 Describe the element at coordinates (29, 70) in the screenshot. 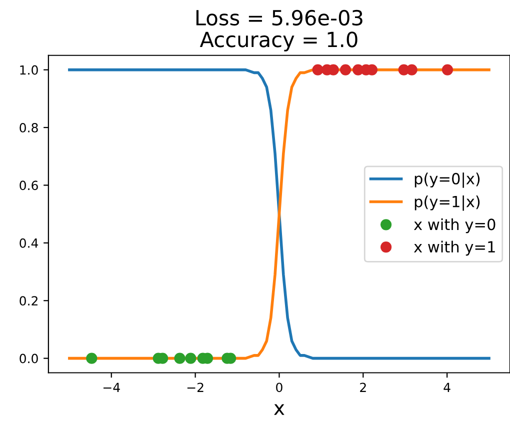

I see `y-tick-label: 1.0` at that location.